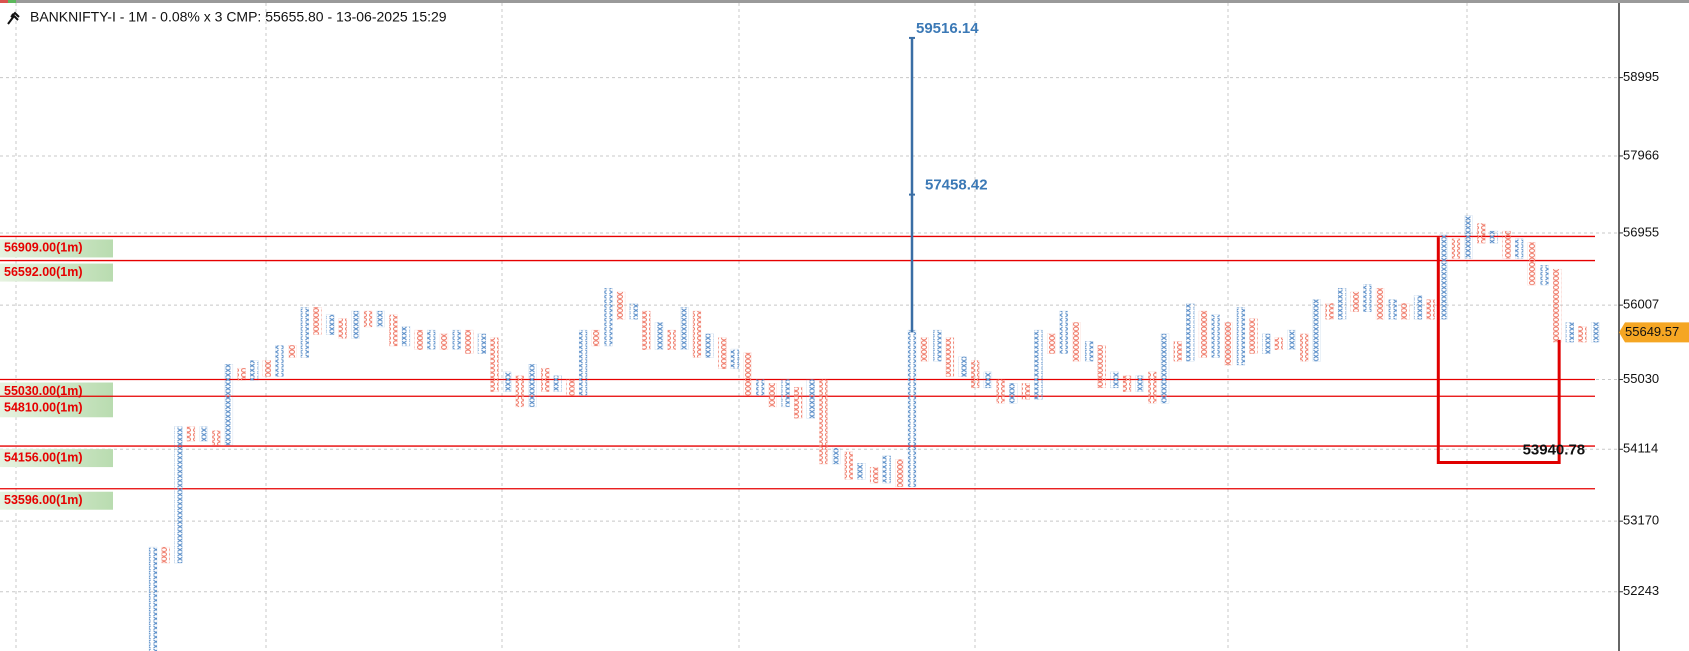  Describe the element at coordinates (1641, 304) in the screenshot. I see `y-tick-label: 56007` at that location.